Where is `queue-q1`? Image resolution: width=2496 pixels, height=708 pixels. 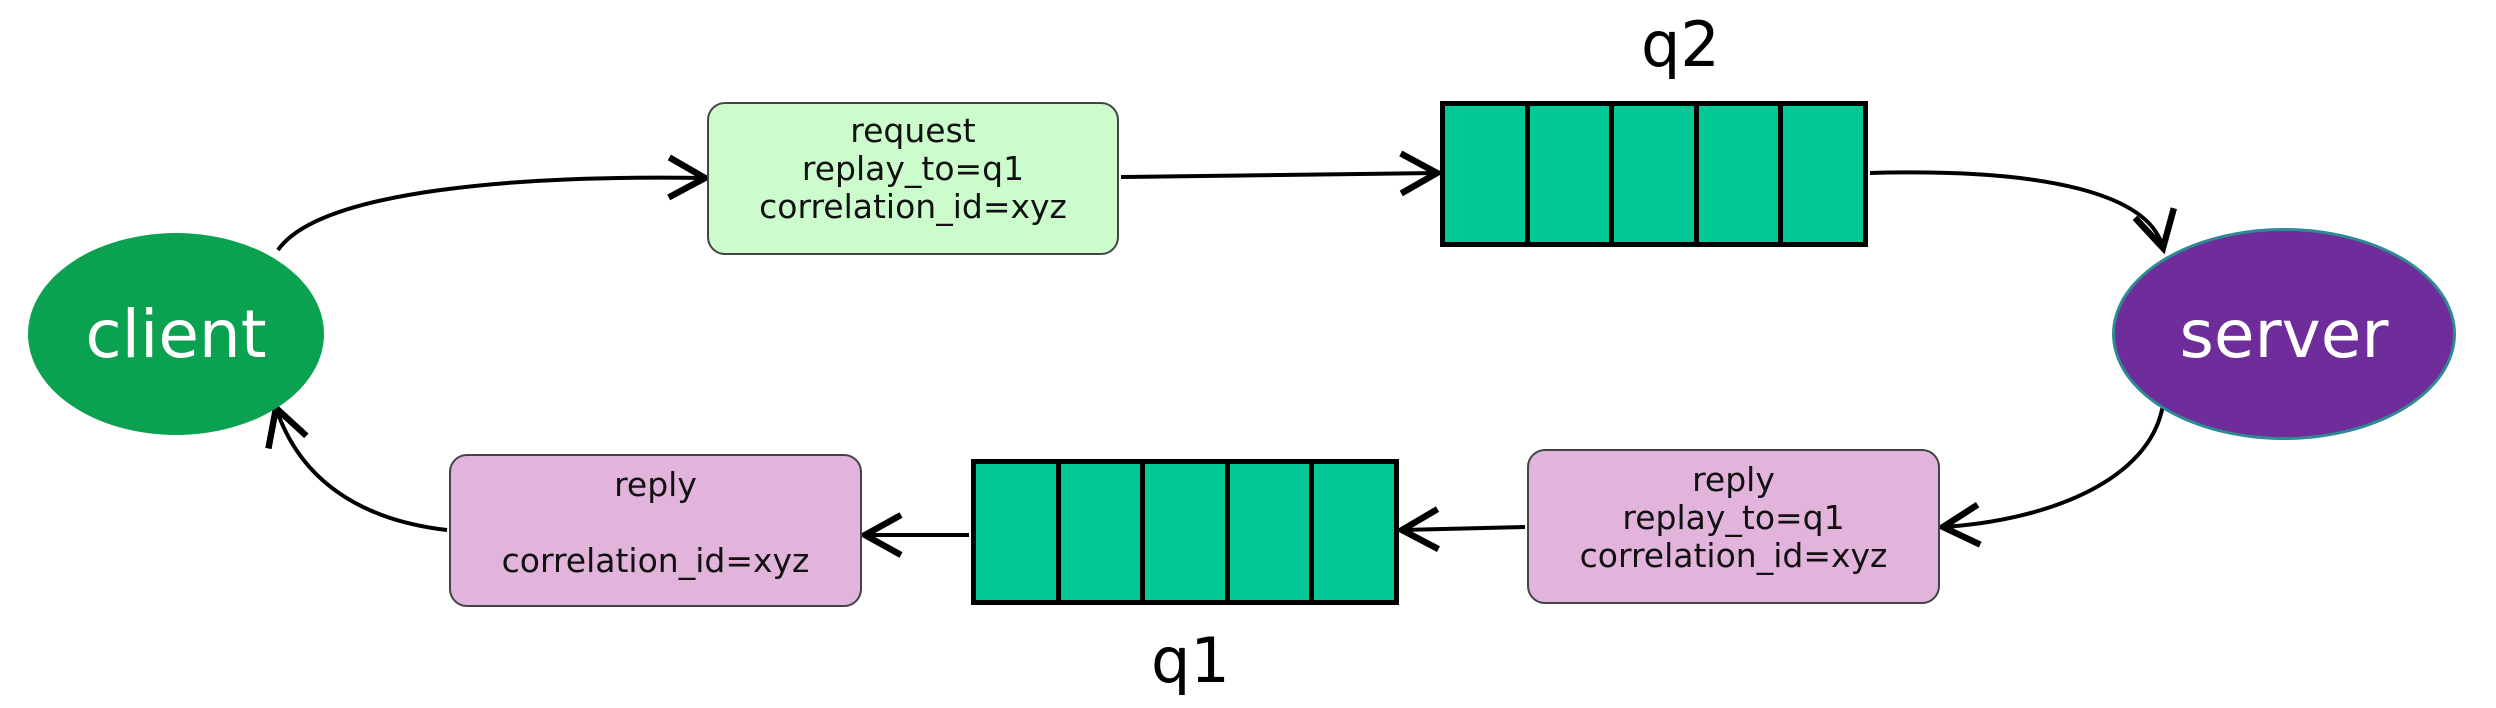
queue-q1 is located at coordinates (1185, 532).